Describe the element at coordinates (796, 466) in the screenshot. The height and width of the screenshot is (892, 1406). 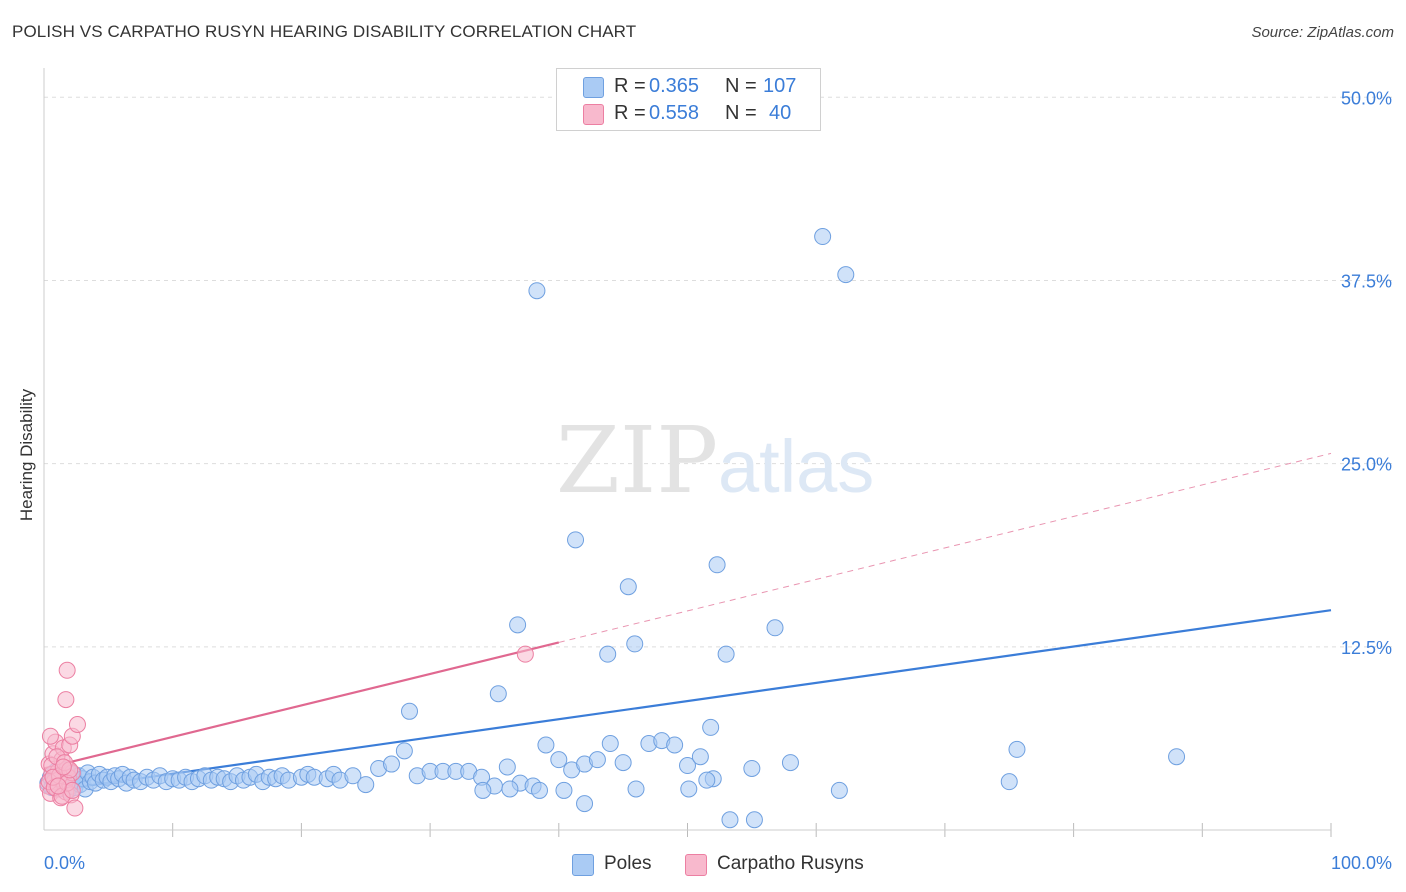
I see `watermark-atlas: atlas` at that location.